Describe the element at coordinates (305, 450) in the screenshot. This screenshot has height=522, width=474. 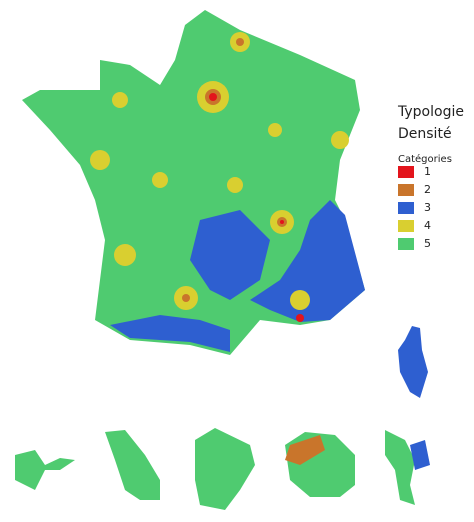
I see `reunion-urban` at that location.